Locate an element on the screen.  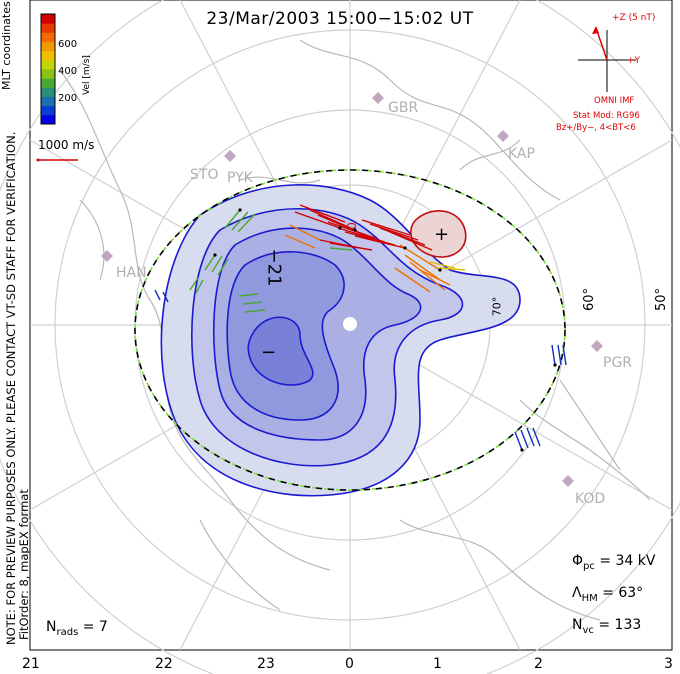
contour-min-marker: − is located at coordinates (269, 352).